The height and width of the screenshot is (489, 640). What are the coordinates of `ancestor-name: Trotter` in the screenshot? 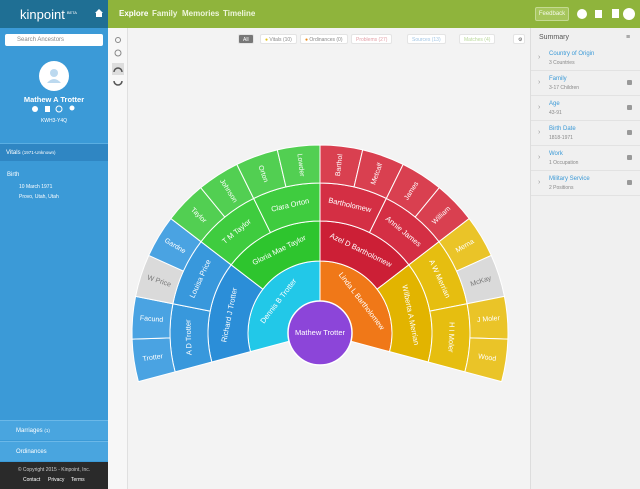 It's located at (153, 358).